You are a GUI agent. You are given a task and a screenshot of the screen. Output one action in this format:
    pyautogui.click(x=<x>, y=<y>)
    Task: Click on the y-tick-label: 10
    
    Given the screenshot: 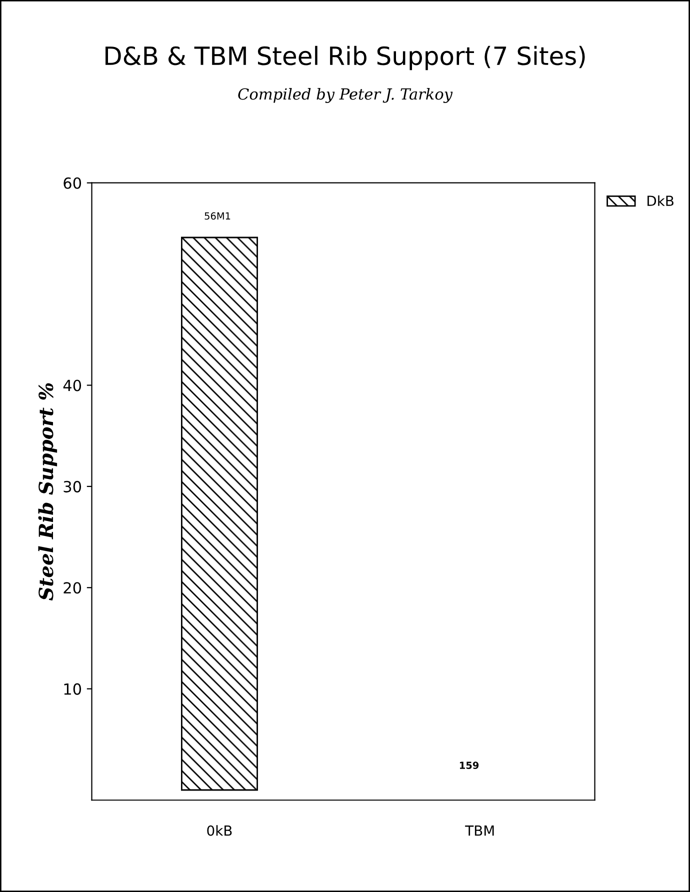 What is the action you would take?
    pyautogui.click(x=73, y=689)
    